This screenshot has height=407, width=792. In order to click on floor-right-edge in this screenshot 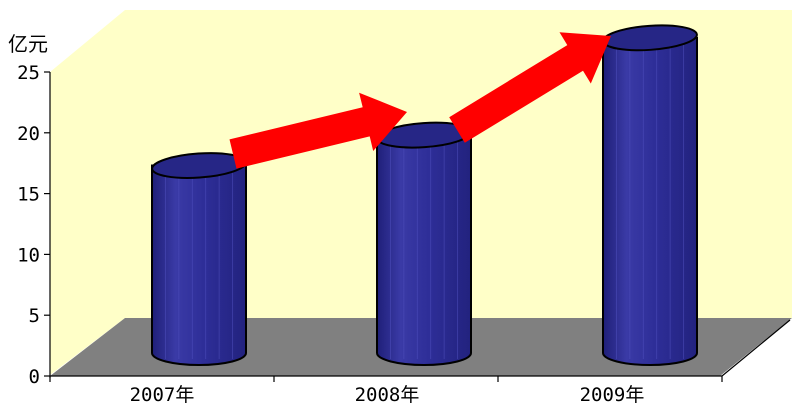, I will do `click(756, 348)`.